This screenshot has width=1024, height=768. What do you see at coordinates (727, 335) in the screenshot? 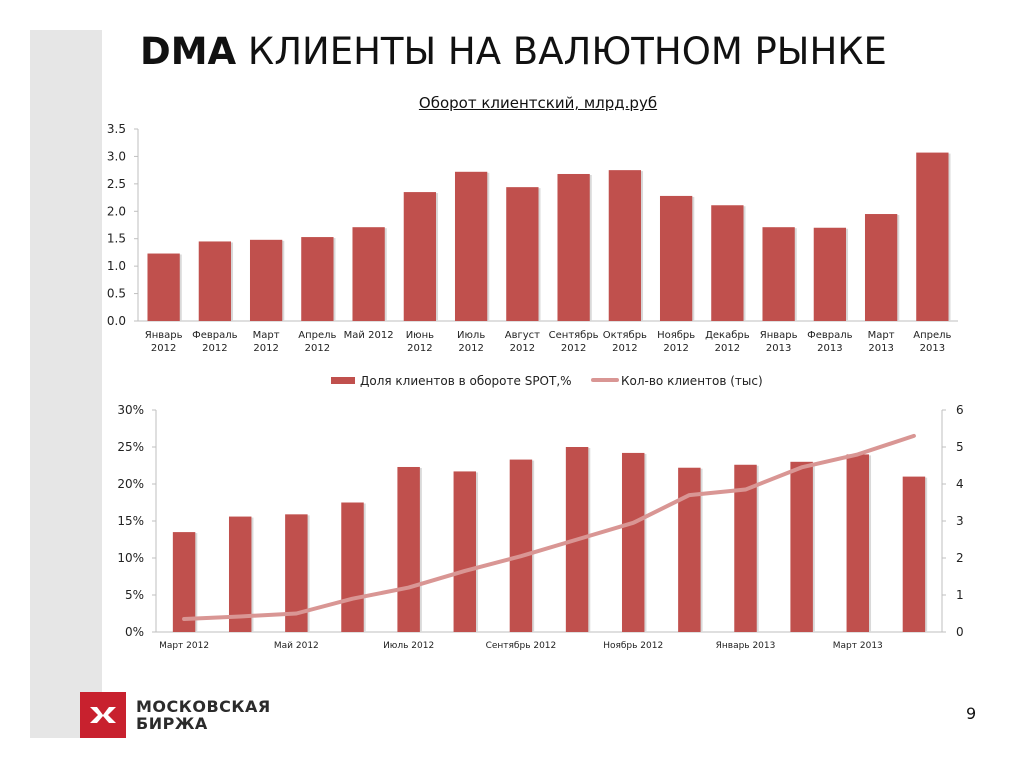
I see `chart1-x-label: Декабрь` at bounding box center [727, 335].